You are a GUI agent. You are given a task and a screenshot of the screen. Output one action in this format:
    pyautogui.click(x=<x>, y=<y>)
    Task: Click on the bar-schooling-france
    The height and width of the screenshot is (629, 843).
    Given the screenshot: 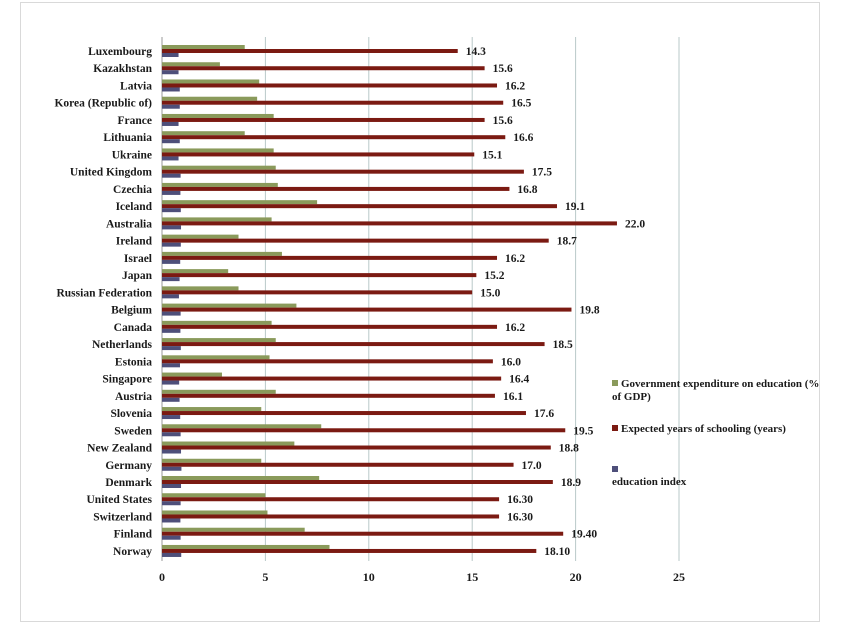 What is the action you would take?
    pyautogui.click(x=323, y=119)
    